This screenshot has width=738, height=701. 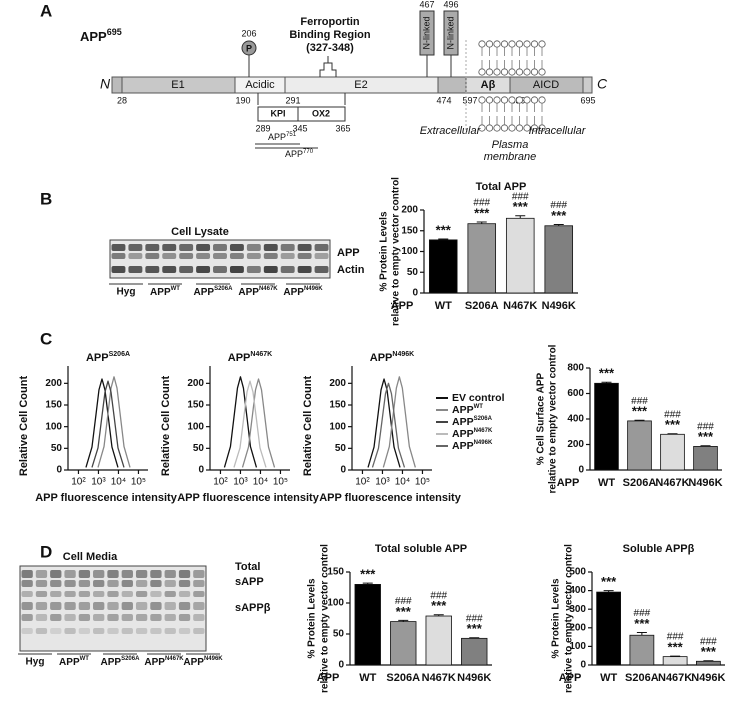 I want to click on legend-label: APPS206A, so click(x=472, y=422).